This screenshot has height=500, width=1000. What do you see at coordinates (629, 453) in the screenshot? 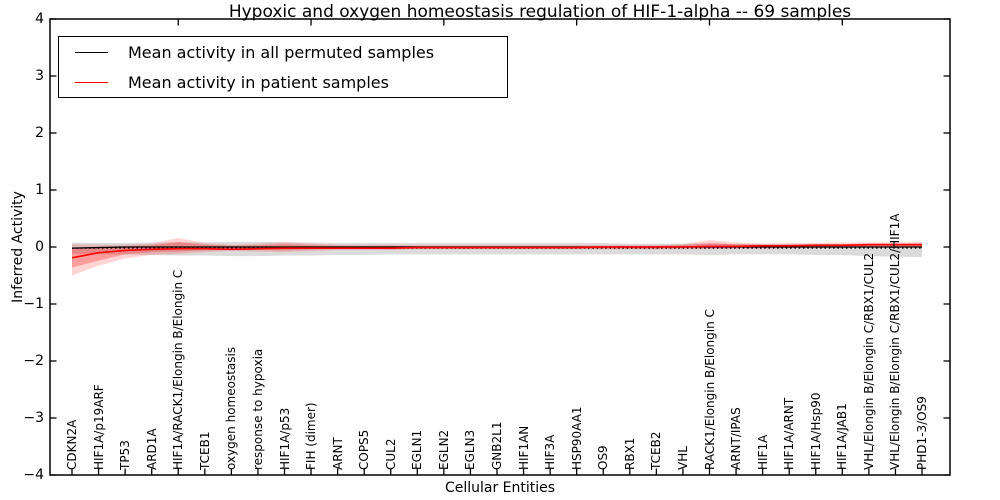
I see `x-tick-label: RBX1` at bounding box center [629, 453].